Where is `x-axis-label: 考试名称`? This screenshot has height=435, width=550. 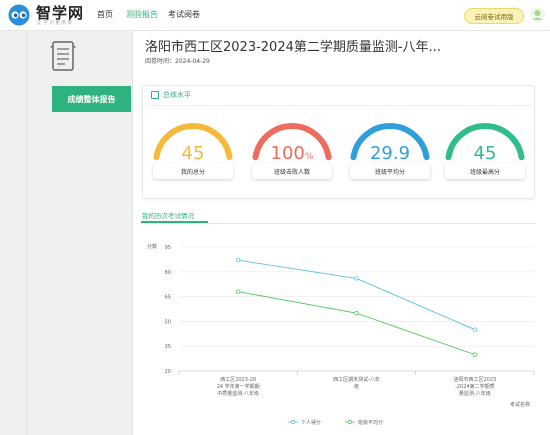 x-axis-label: 考试名称 is located at coordinates (520, 404).